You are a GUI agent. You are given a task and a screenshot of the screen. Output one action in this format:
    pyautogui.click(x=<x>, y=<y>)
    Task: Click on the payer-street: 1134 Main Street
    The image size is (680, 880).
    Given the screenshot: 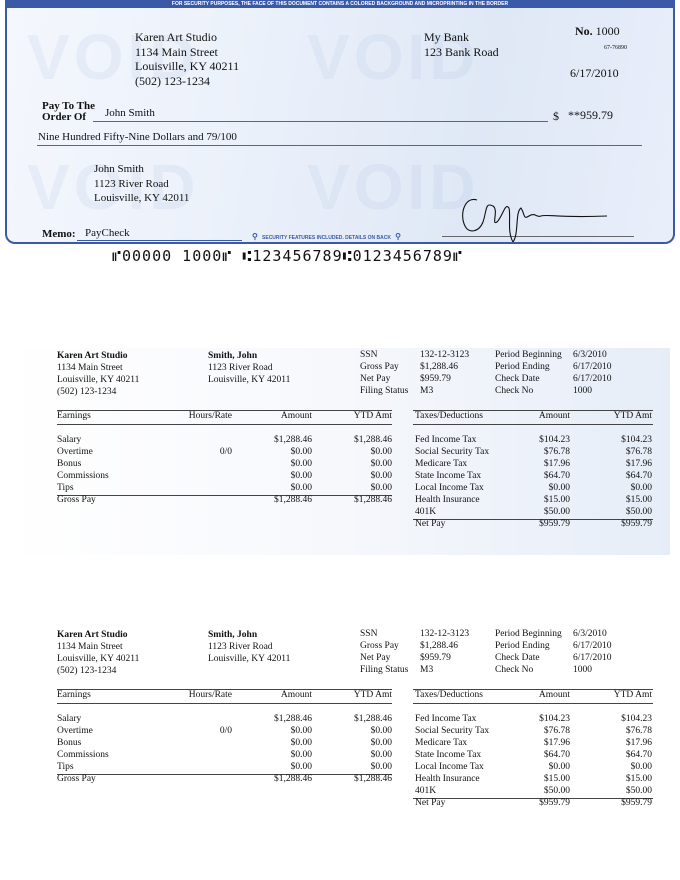 What is the action you would take?
    pyautogui.click(x=176, y=51)
    